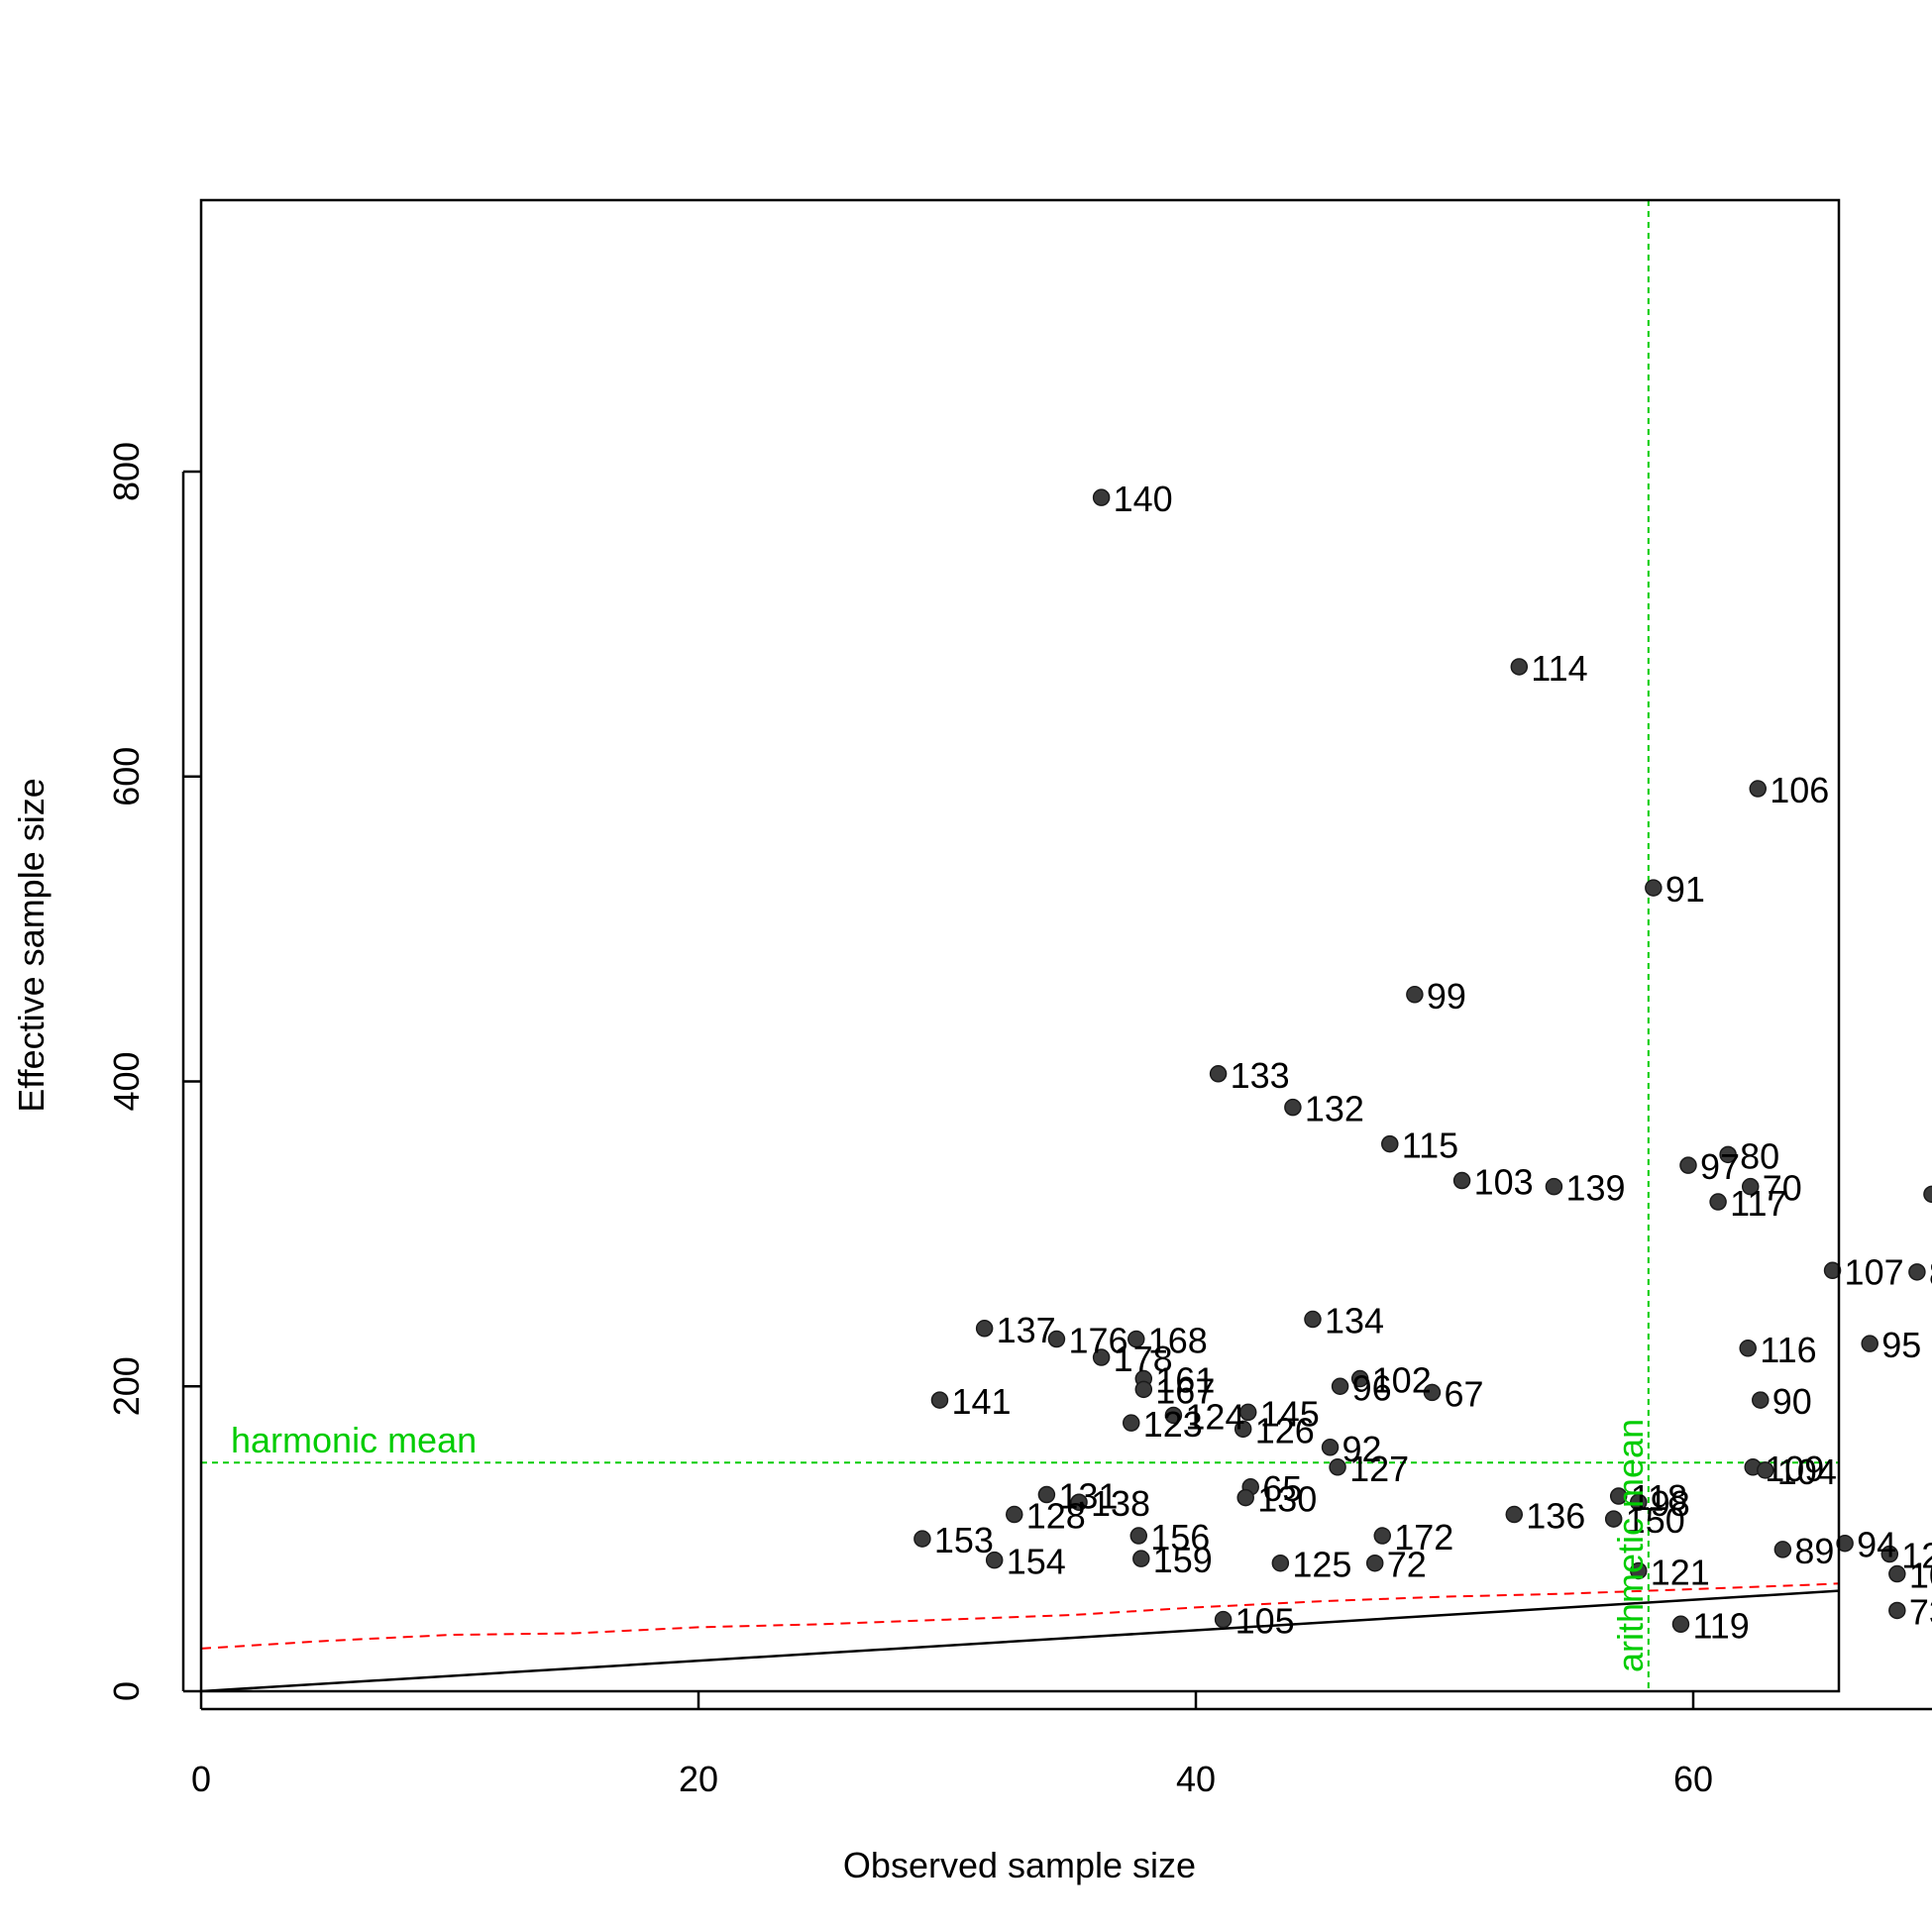  I want to click on point-label: 126, so click(1285, 1430).